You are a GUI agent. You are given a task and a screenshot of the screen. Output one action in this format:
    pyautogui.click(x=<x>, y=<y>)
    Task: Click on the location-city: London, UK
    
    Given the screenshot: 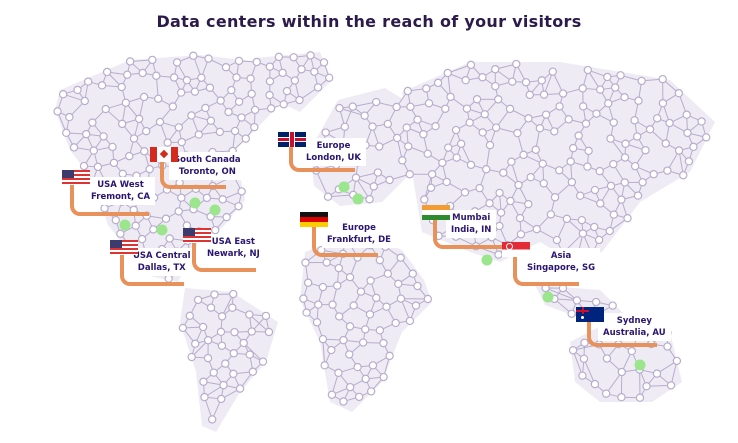 What is the action you would take?
    pyautogui.click(x=333, y=158)
    